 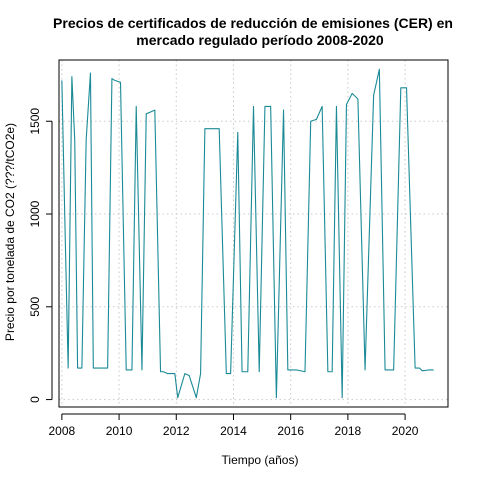 What do you see at coordinates (260, 40) in the screenshot?
I see `chart-title-line-2: mercado regulado período 2008-2020` at bounding box center [260, 40].